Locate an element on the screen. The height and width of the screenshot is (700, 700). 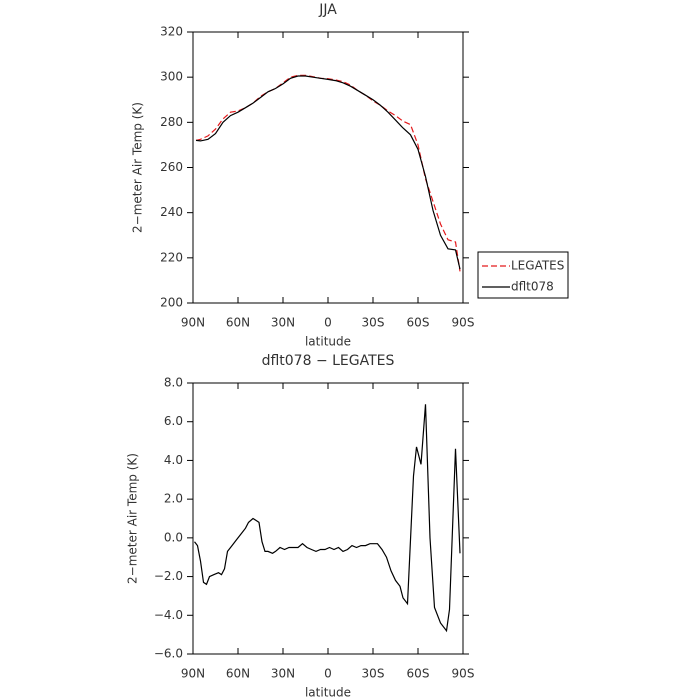
chart-title: JJA is located at coordinates (327, 10).